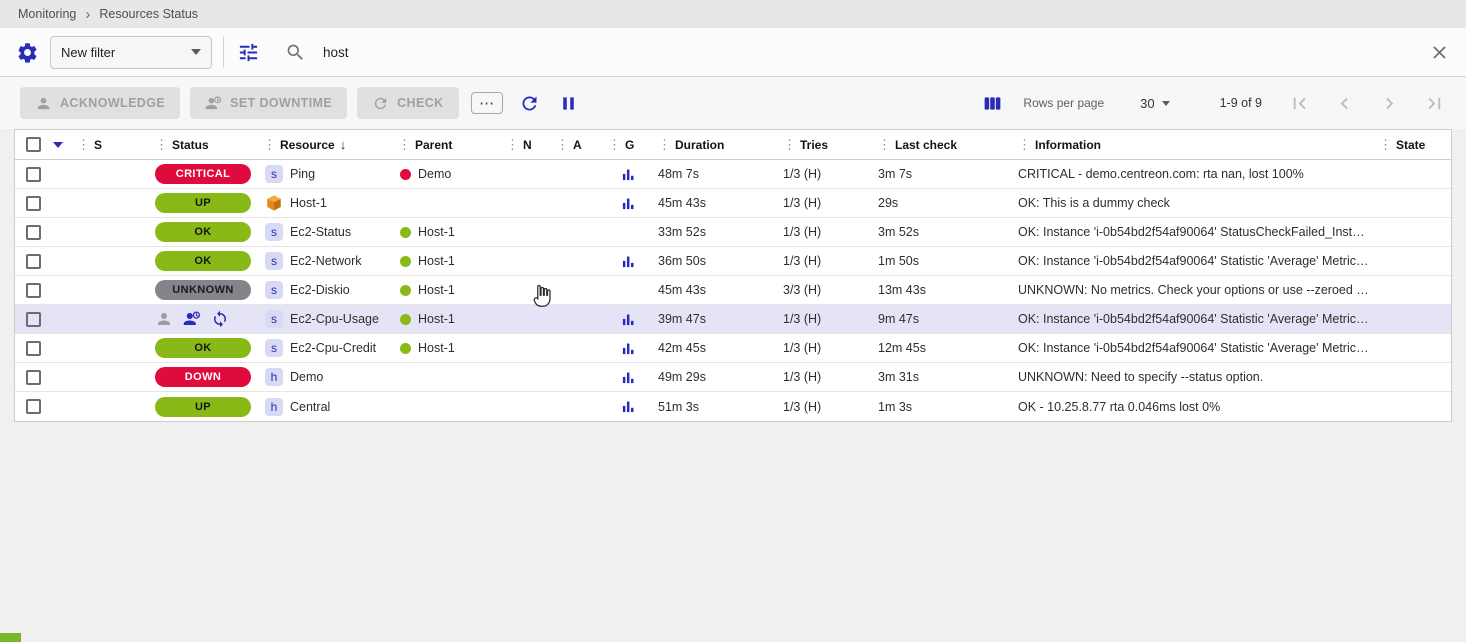 The width and height of the screenshot is (1466, 642). Describe the element at coordinates (992, 103) in the screenshot. I see `edit-columns-button` at that location.